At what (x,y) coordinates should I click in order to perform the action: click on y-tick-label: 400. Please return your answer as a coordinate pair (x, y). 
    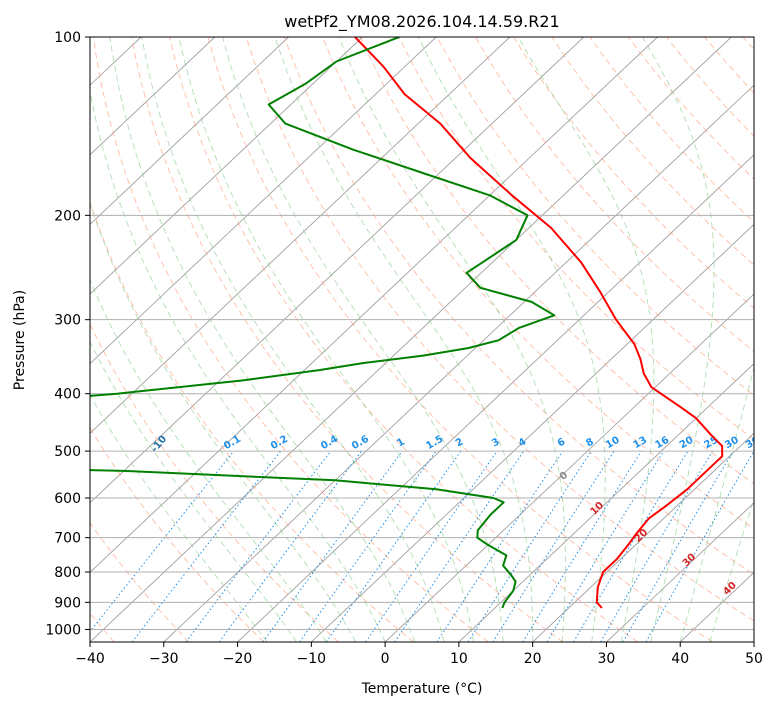
    Looking at the image, I should click on (67, 395).